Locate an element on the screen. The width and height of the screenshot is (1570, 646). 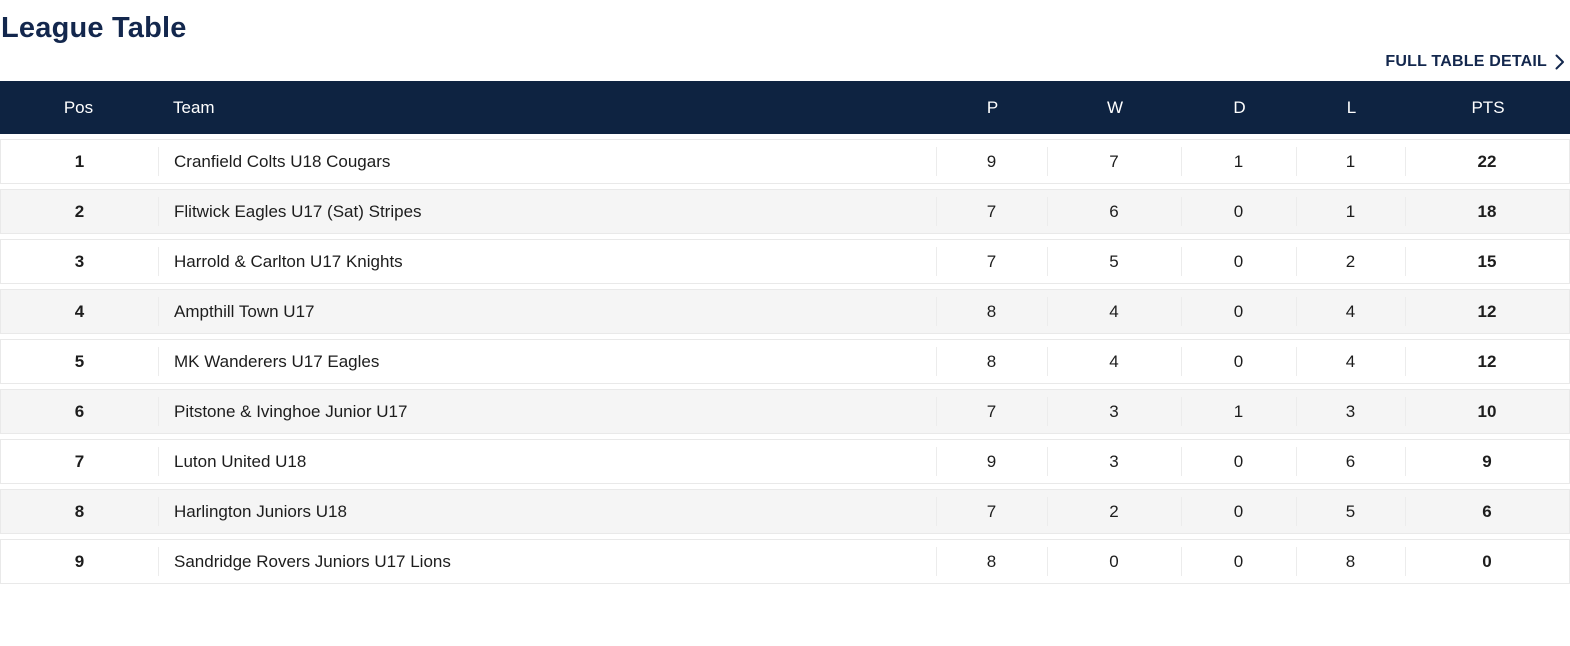
row-position: 8 is located at coordinates (79, 511).